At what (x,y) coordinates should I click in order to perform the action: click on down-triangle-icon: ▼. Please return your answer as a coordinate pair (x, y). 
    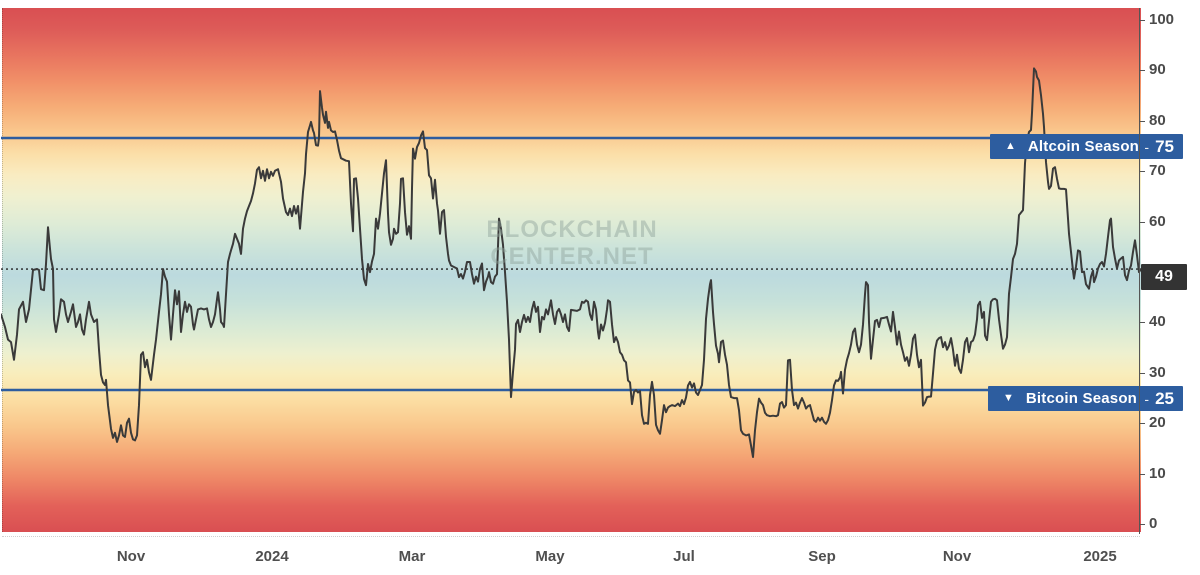
    Looking at the image, I should click on (1008, 398).